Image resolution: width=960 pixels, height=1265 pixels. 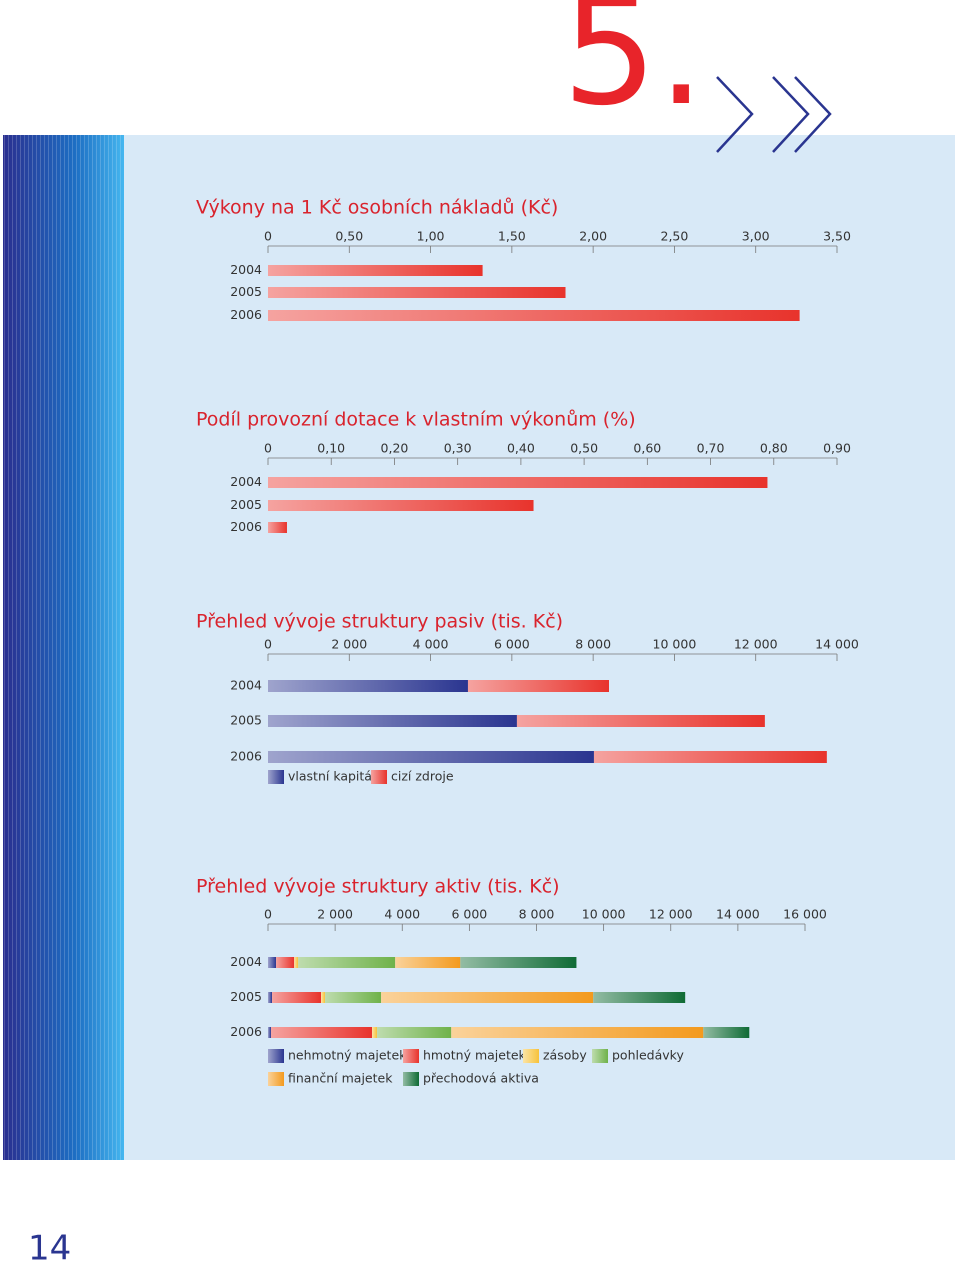 What do you see at coordinates (331, 448) in the screenshot?
I see `x-tick-label: 0,10` at bounding box center [331, 448].